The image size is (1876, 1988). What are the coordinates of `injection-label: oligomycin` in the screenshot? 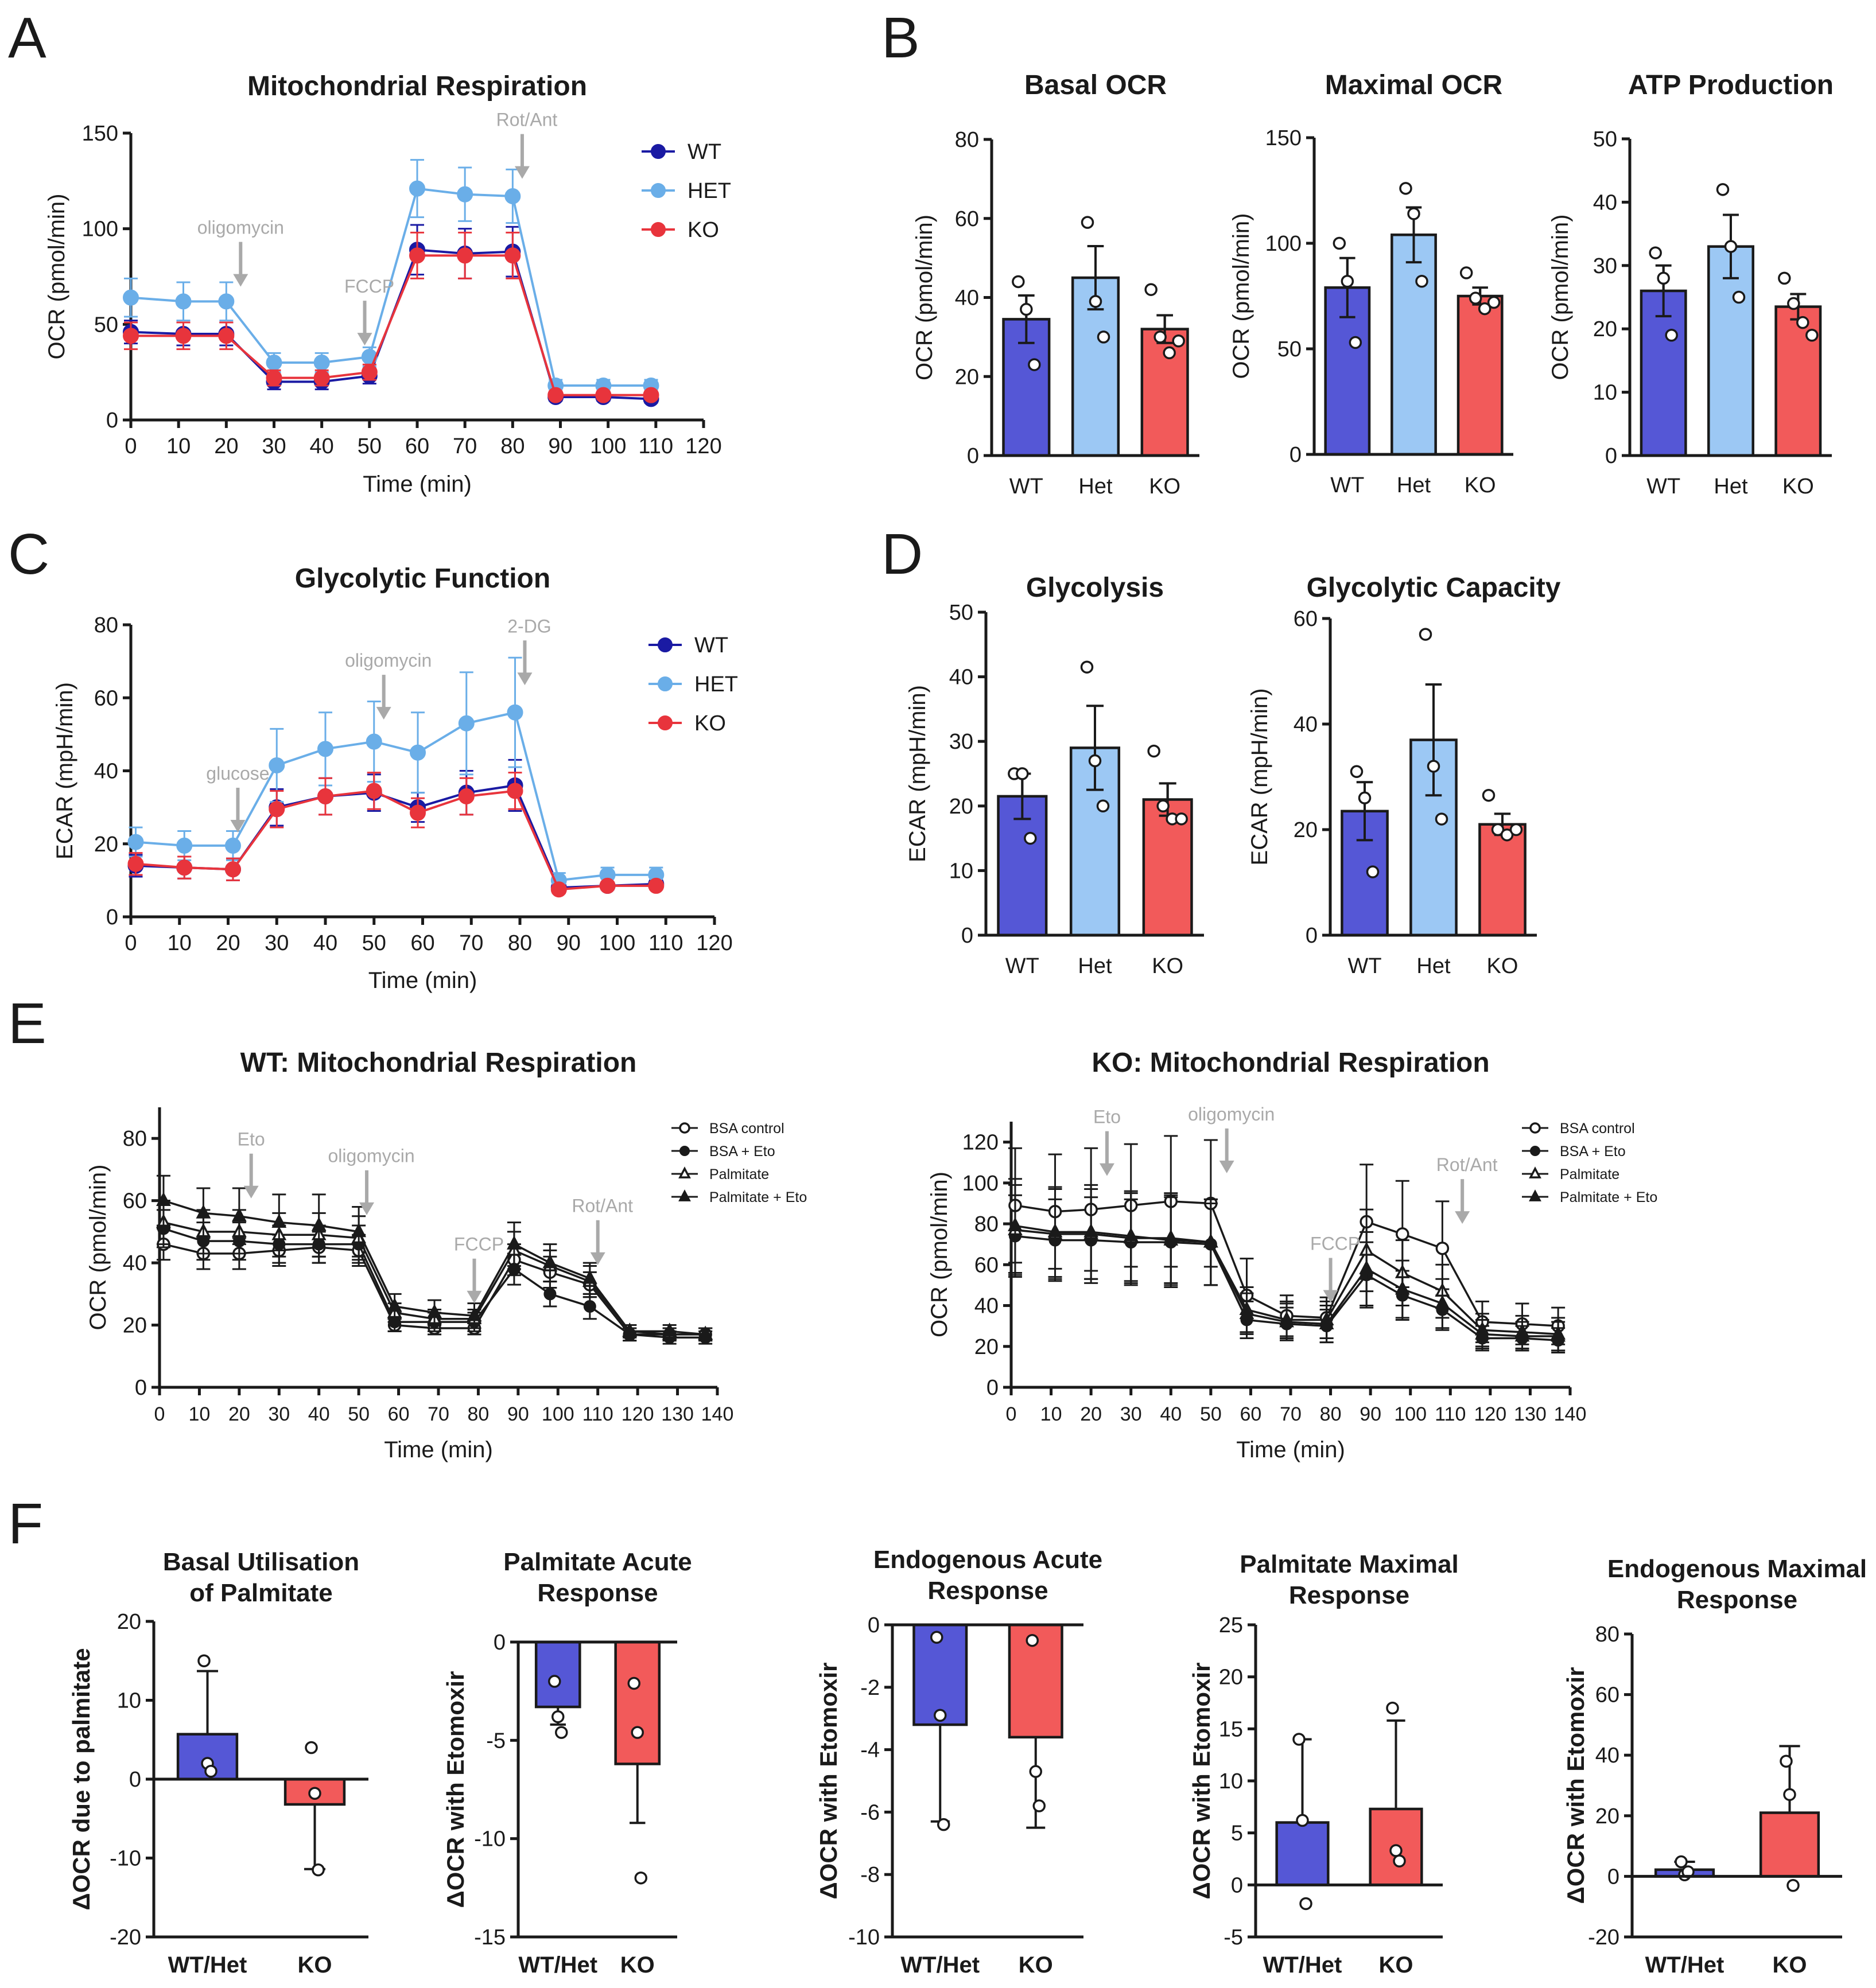 It's located at (371, 1156).